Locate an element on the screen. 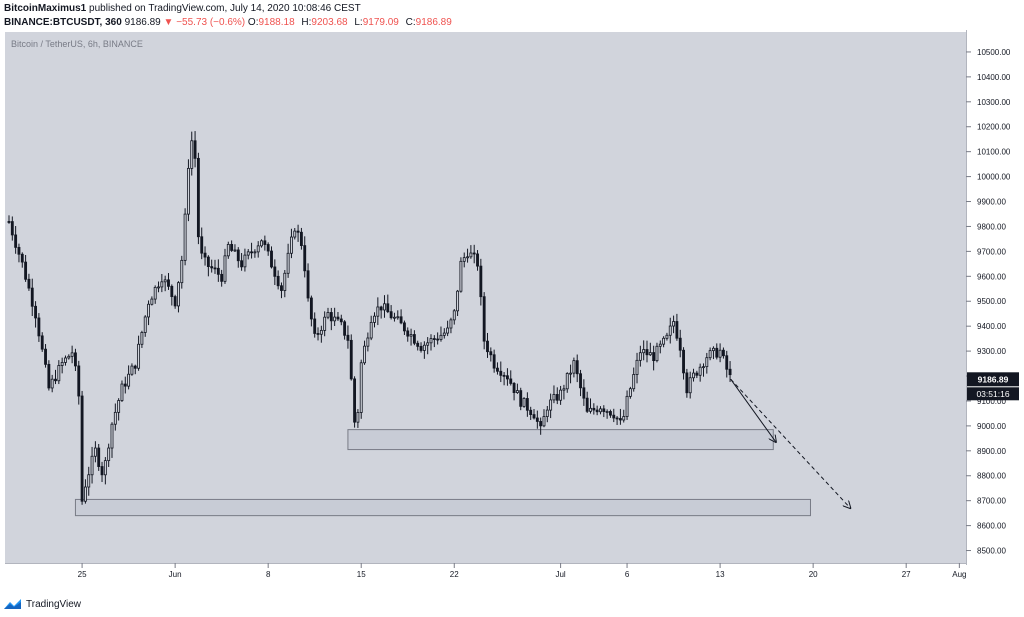 The height and width of the screenshot is (617, 1024). open-label: O: is located at coordinates (253, 22).